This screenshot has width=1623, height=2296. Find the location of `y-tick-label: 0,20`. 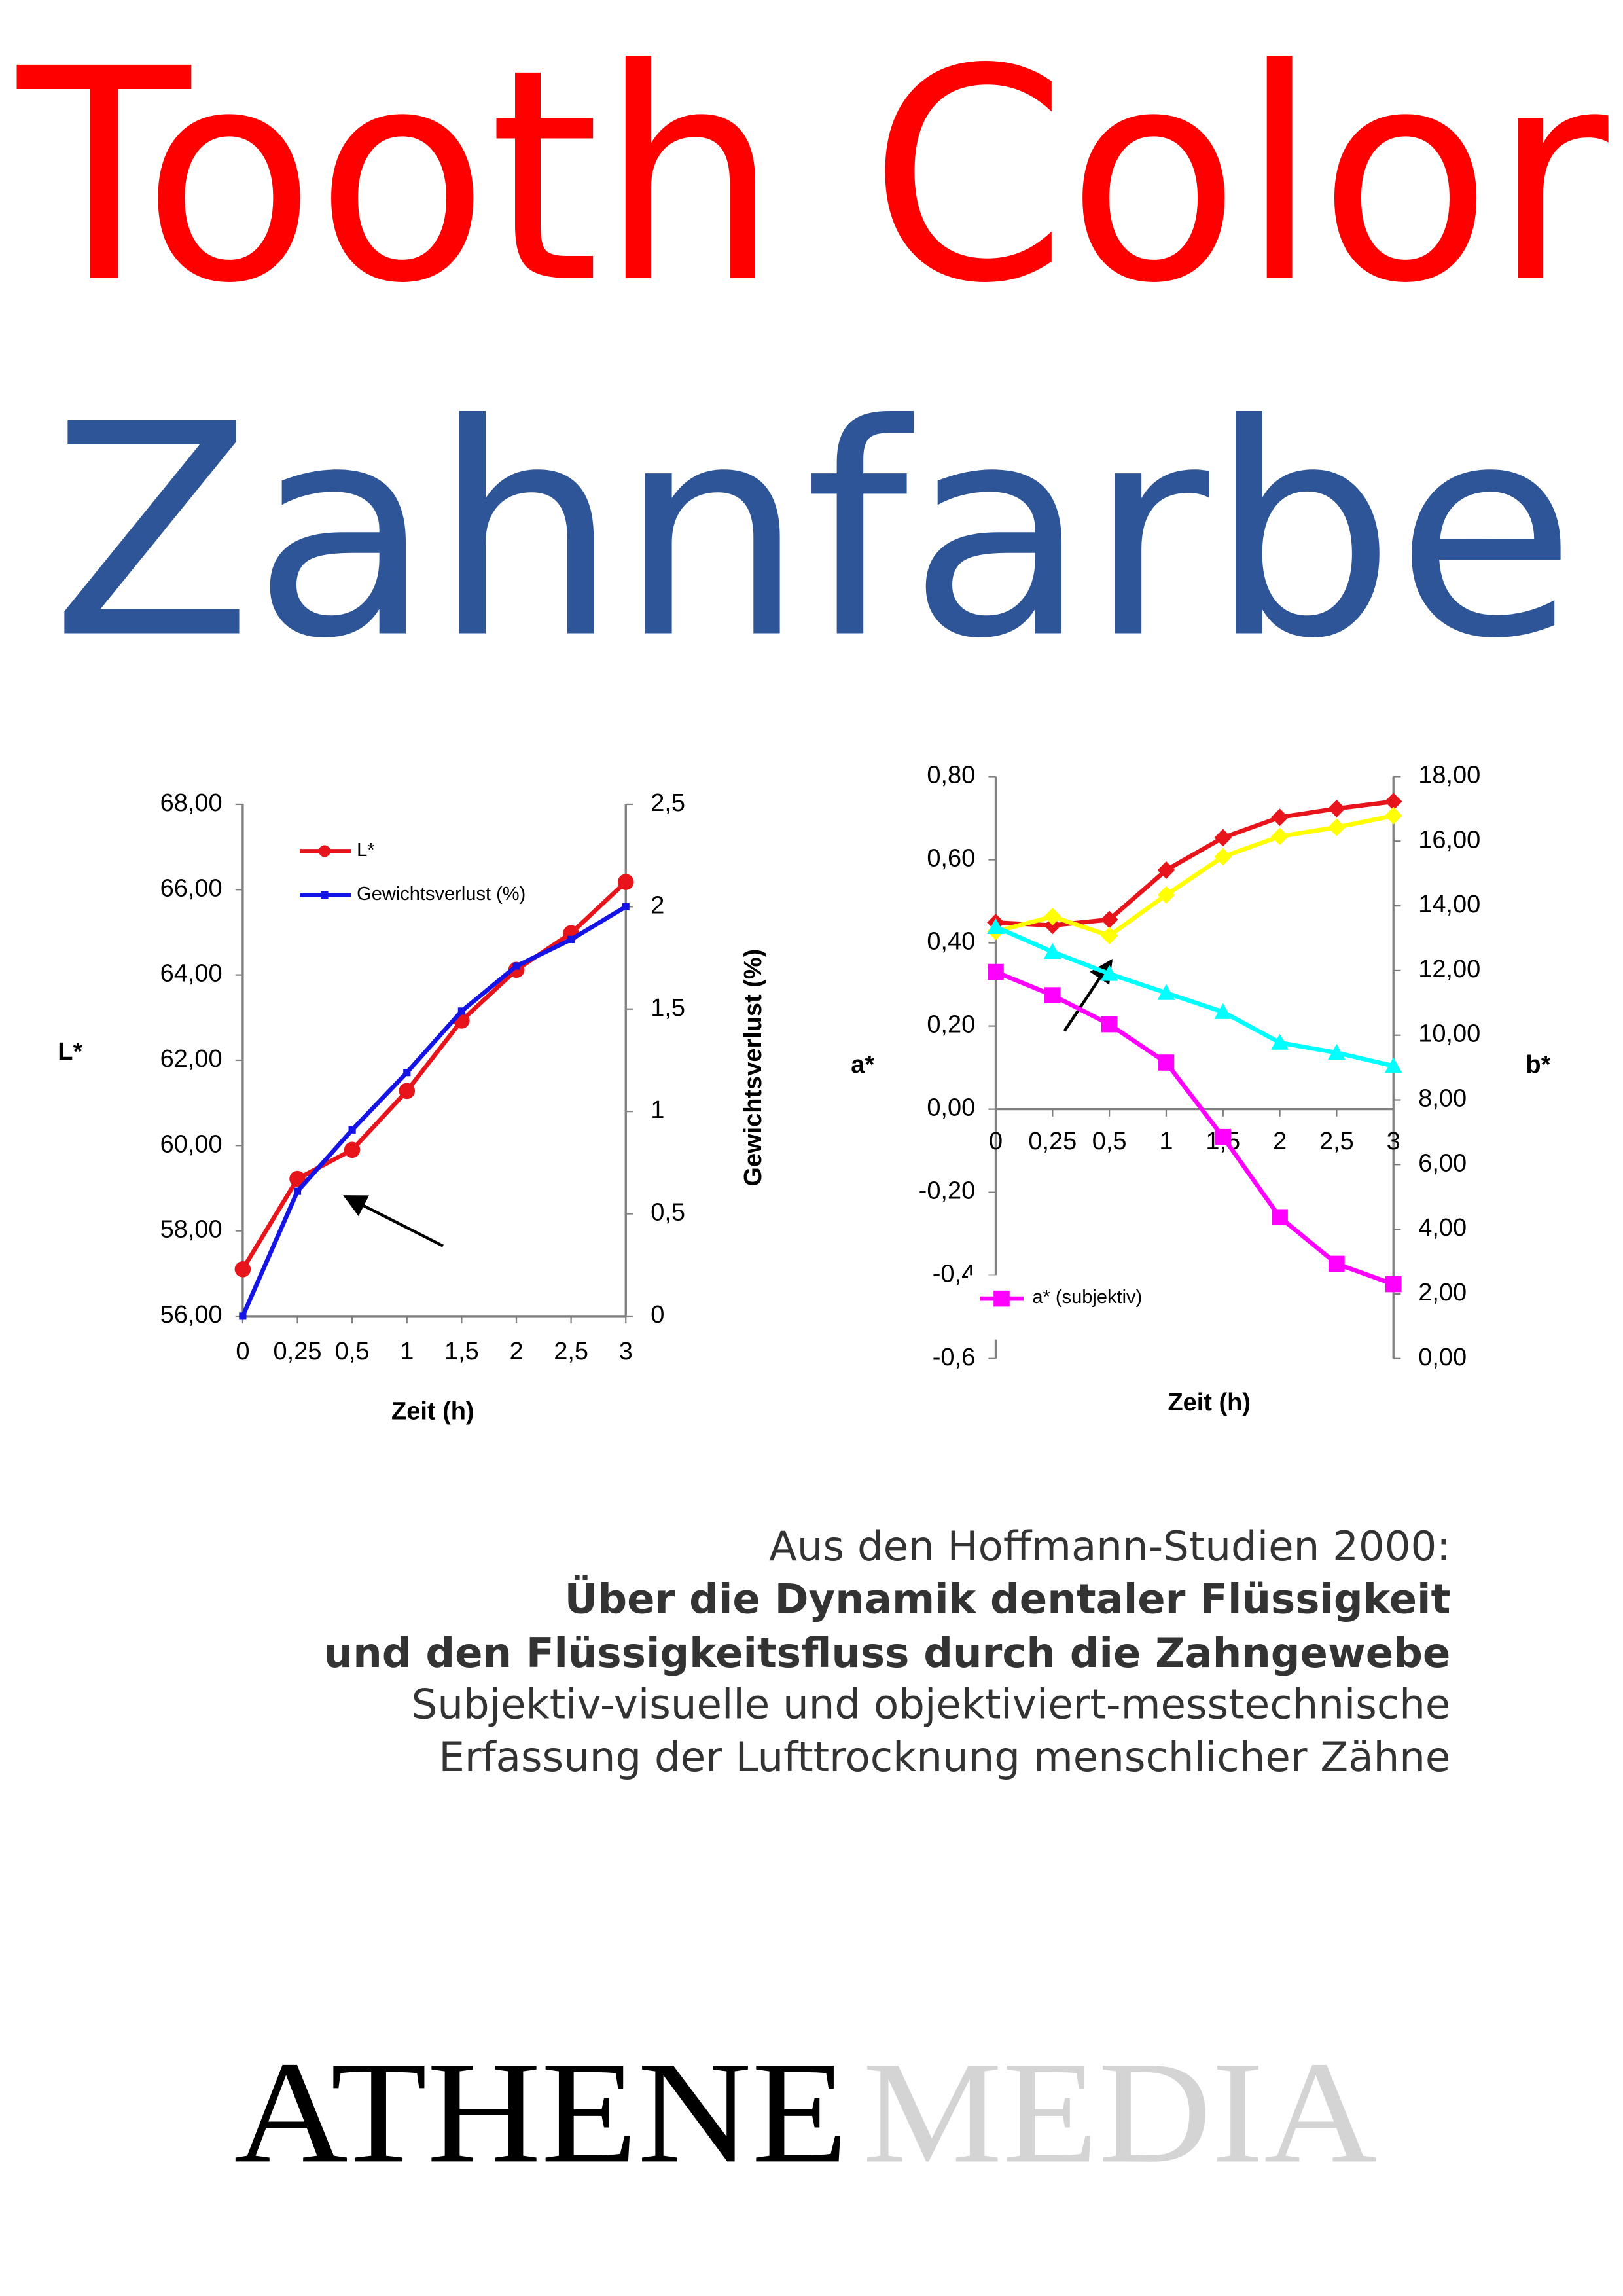

y-tick-label: 0,20 is located at coordinates (951, 1025).